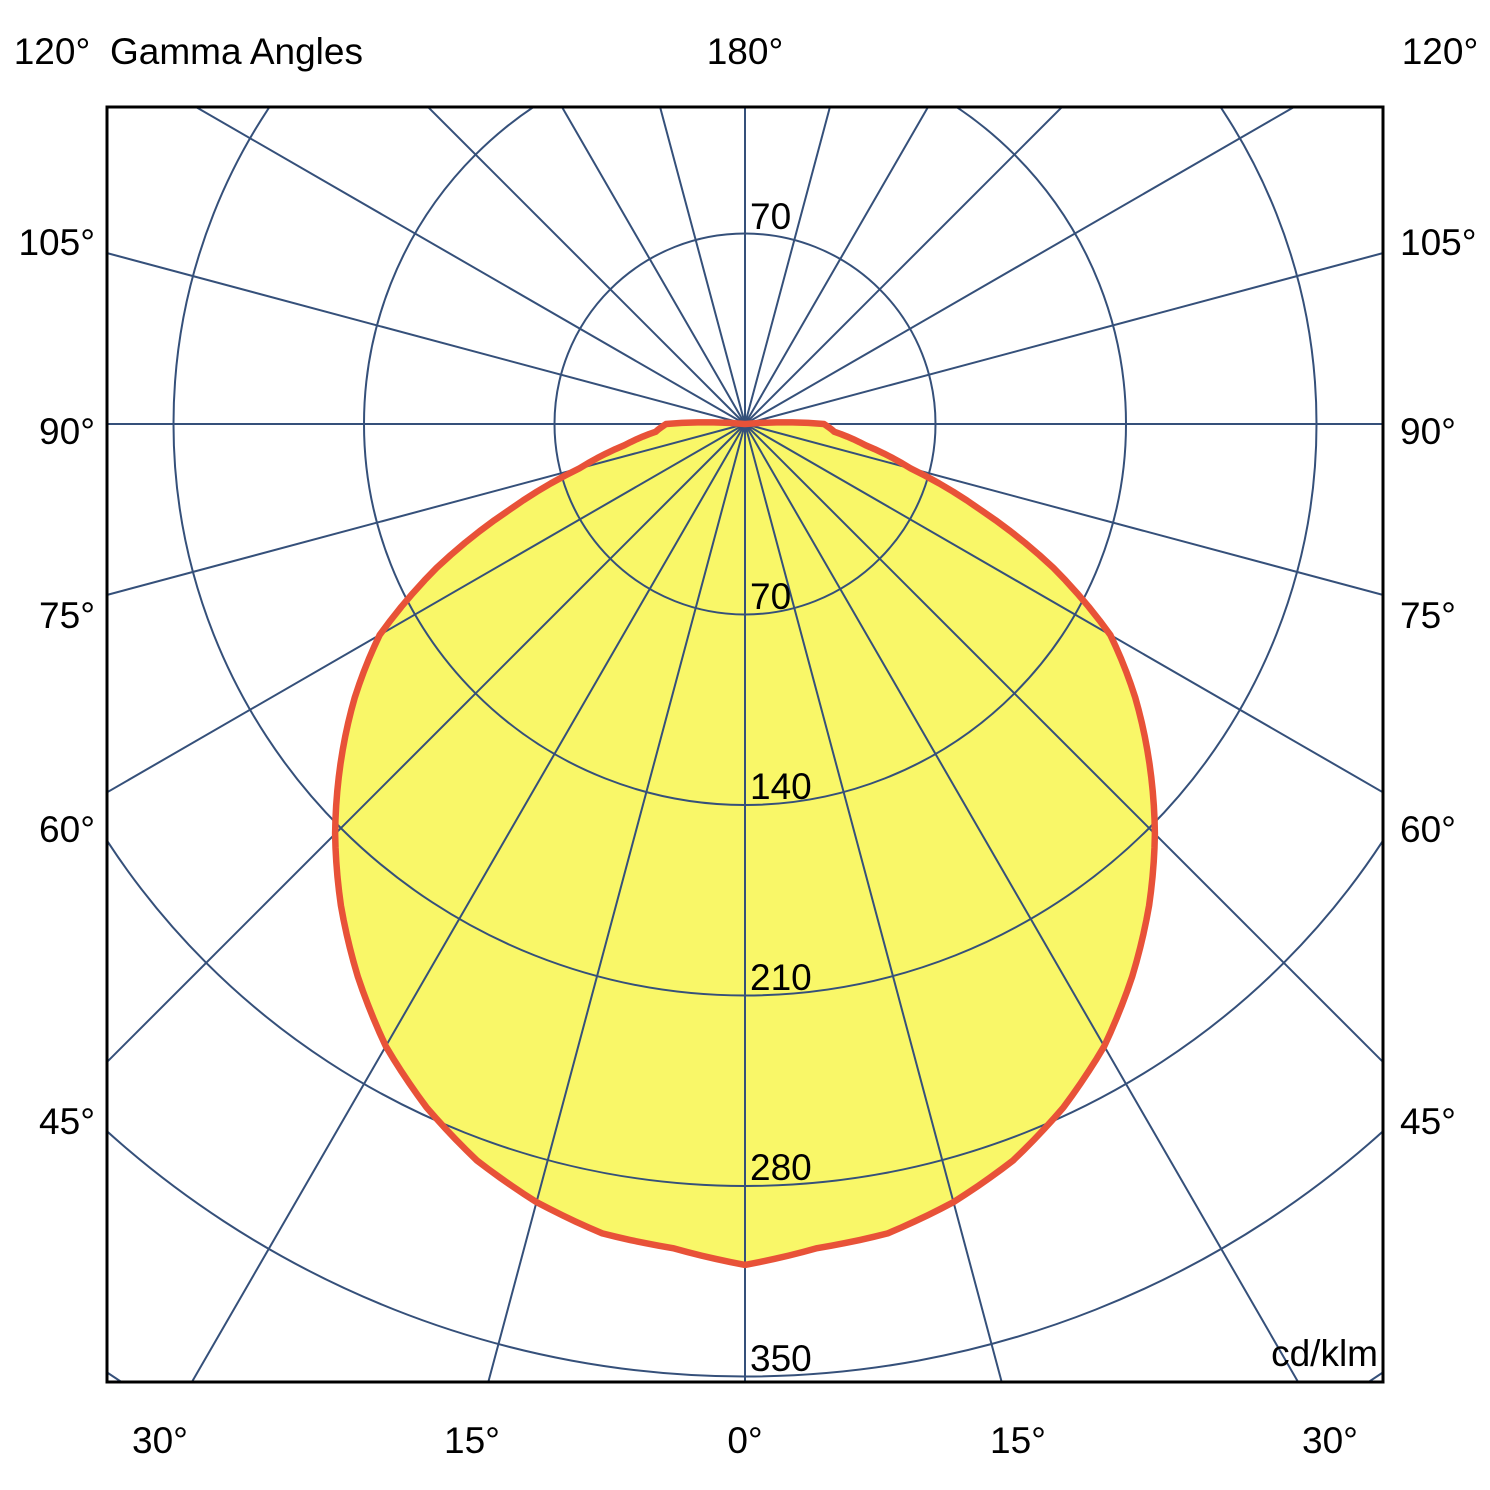  I want to click on grid-ray-240deg, so click(469, 266).